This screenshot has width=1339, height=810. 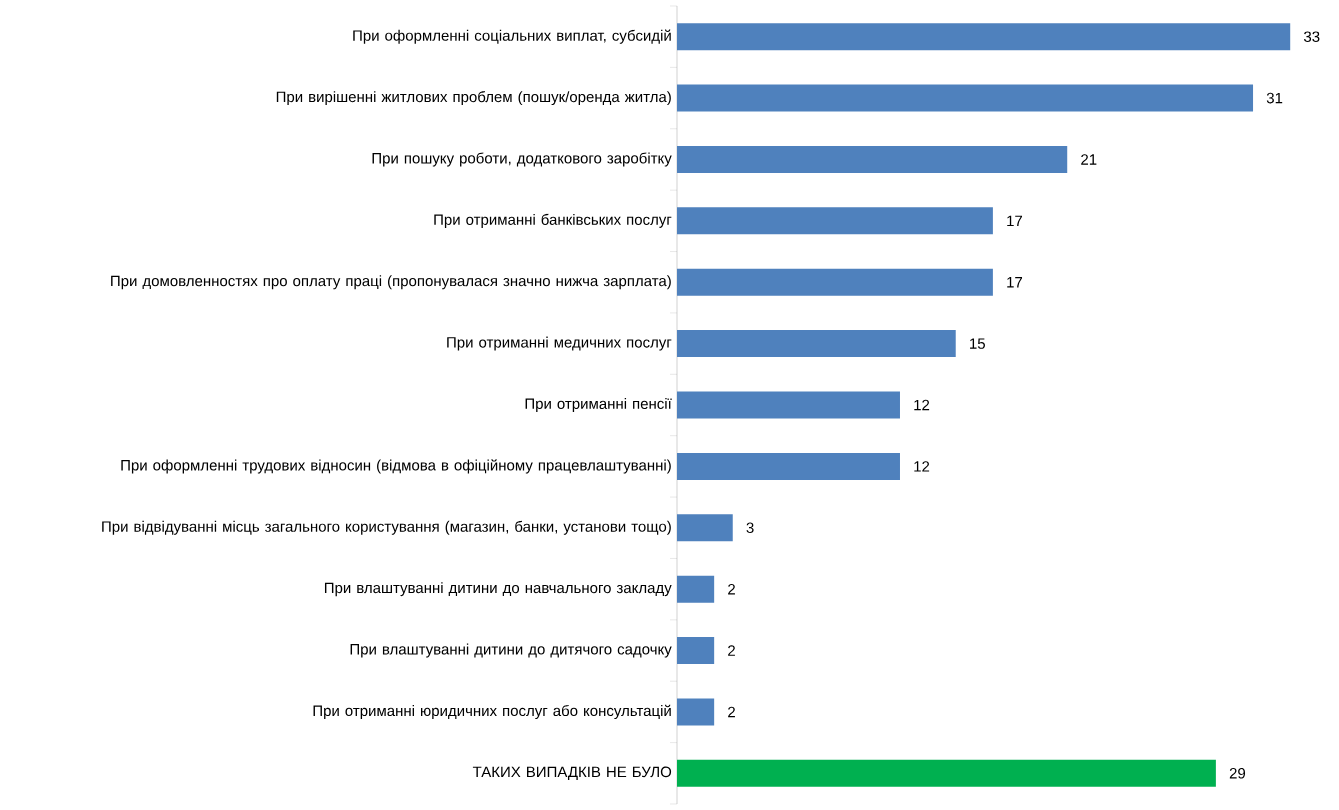 I want to click on y-tick-label: При влаштуванні дитини до навчального закладу, so click(x=498, y=589).